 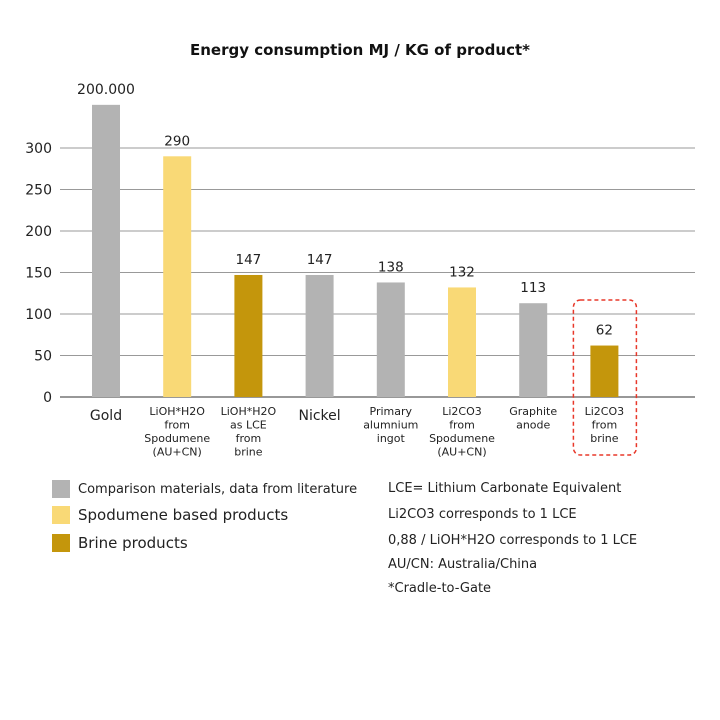 I want to click on x-tick-label: Primary, so click(x=391, y=411).